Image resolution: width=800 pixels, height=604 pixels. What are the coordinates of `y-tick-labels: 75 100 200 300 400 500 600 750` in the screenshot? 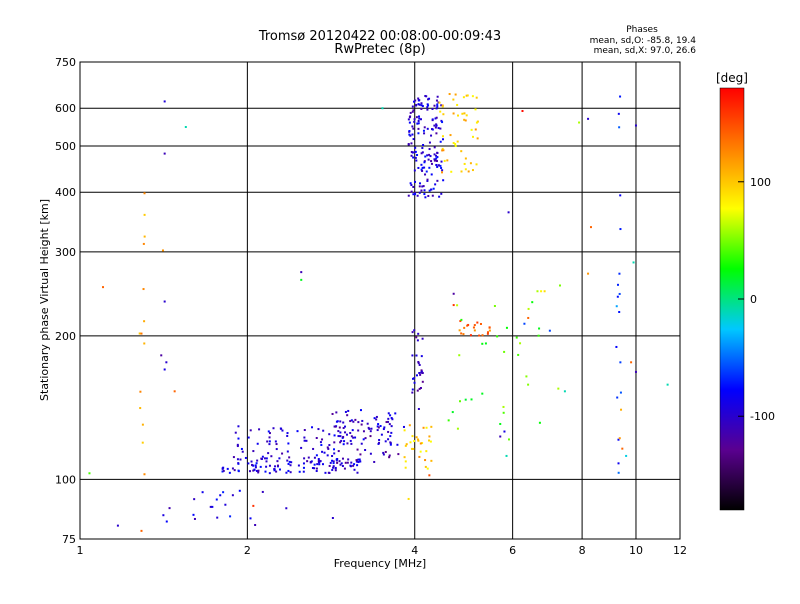 It's located at (65, 301).